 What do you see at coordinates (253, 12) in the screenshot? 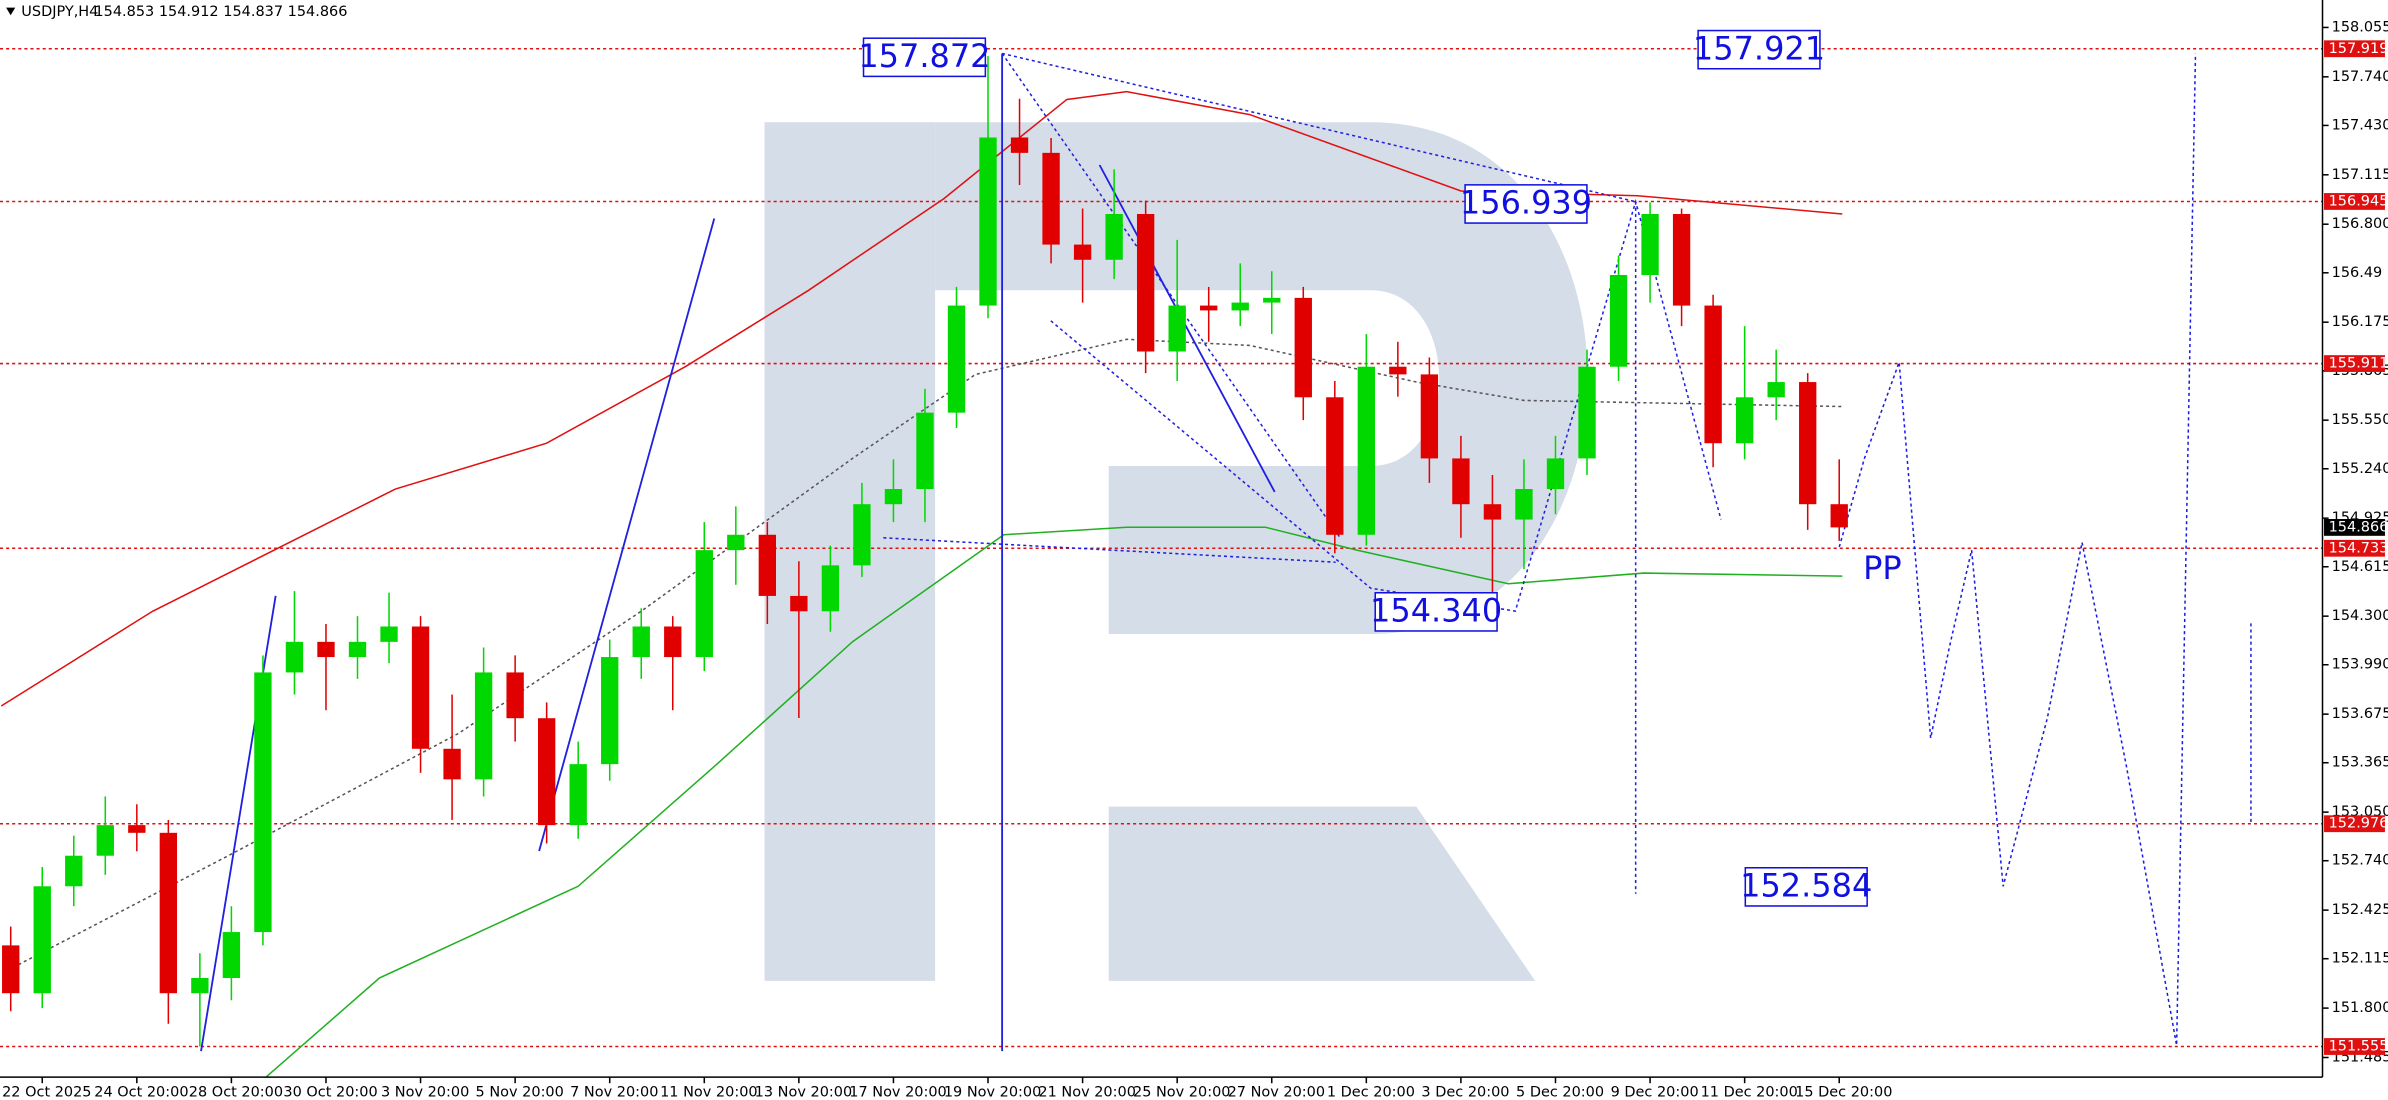
I see `ohlc-low: 154.837` at bounding box center [253, 12].